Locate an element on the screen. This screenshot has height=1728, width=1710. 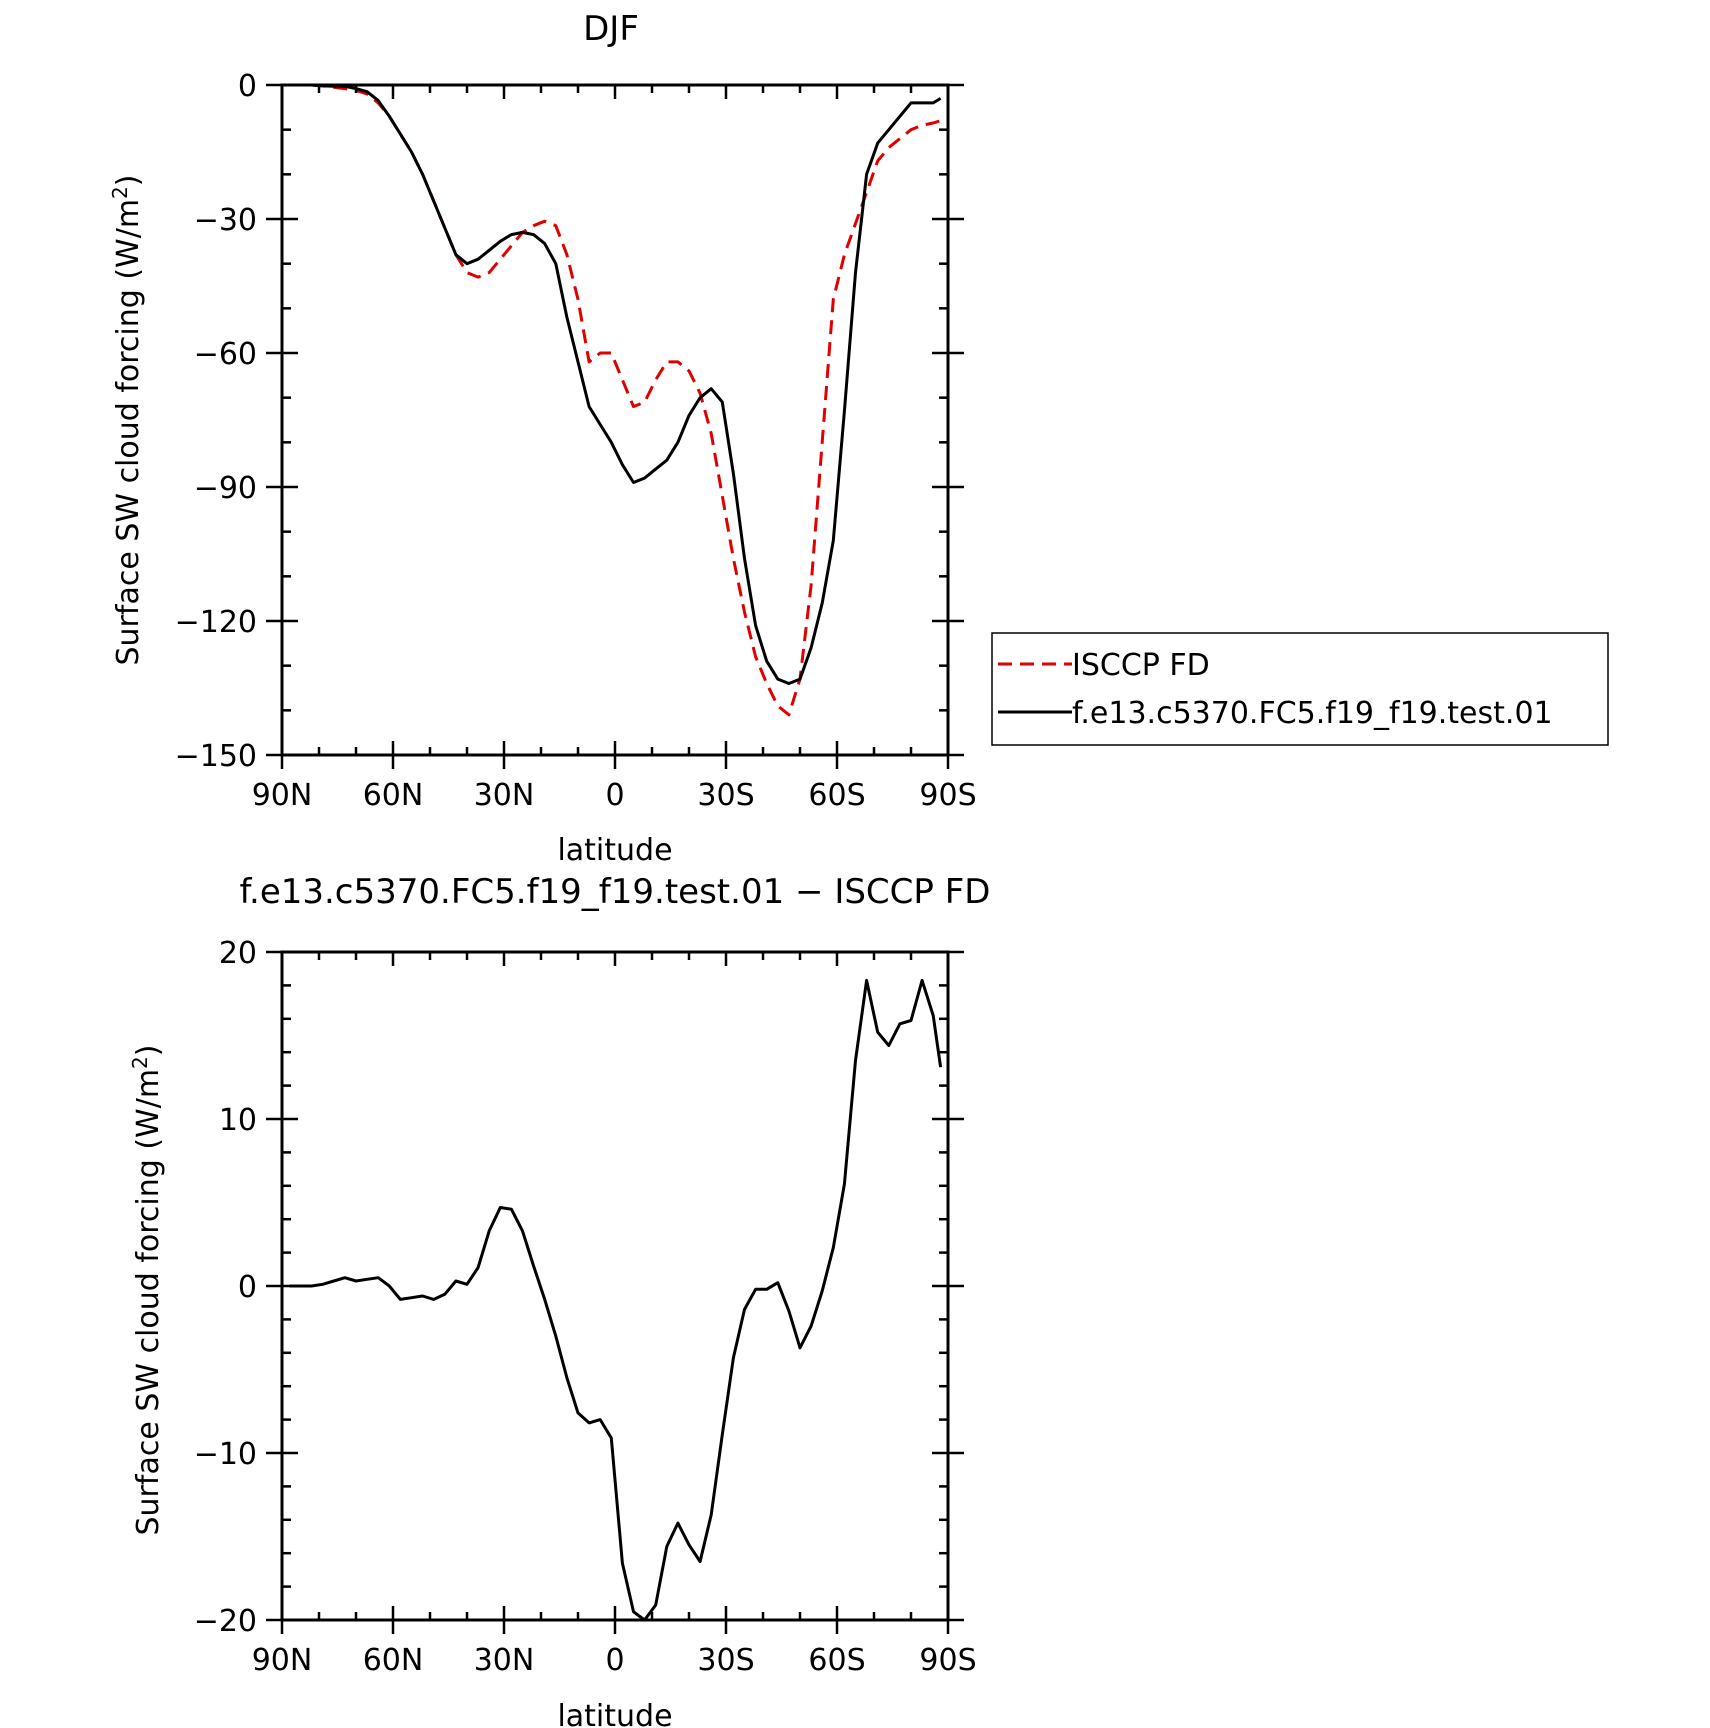
bottom-chart-x-axis-label: latitude is located at coordinates (614, 1713).